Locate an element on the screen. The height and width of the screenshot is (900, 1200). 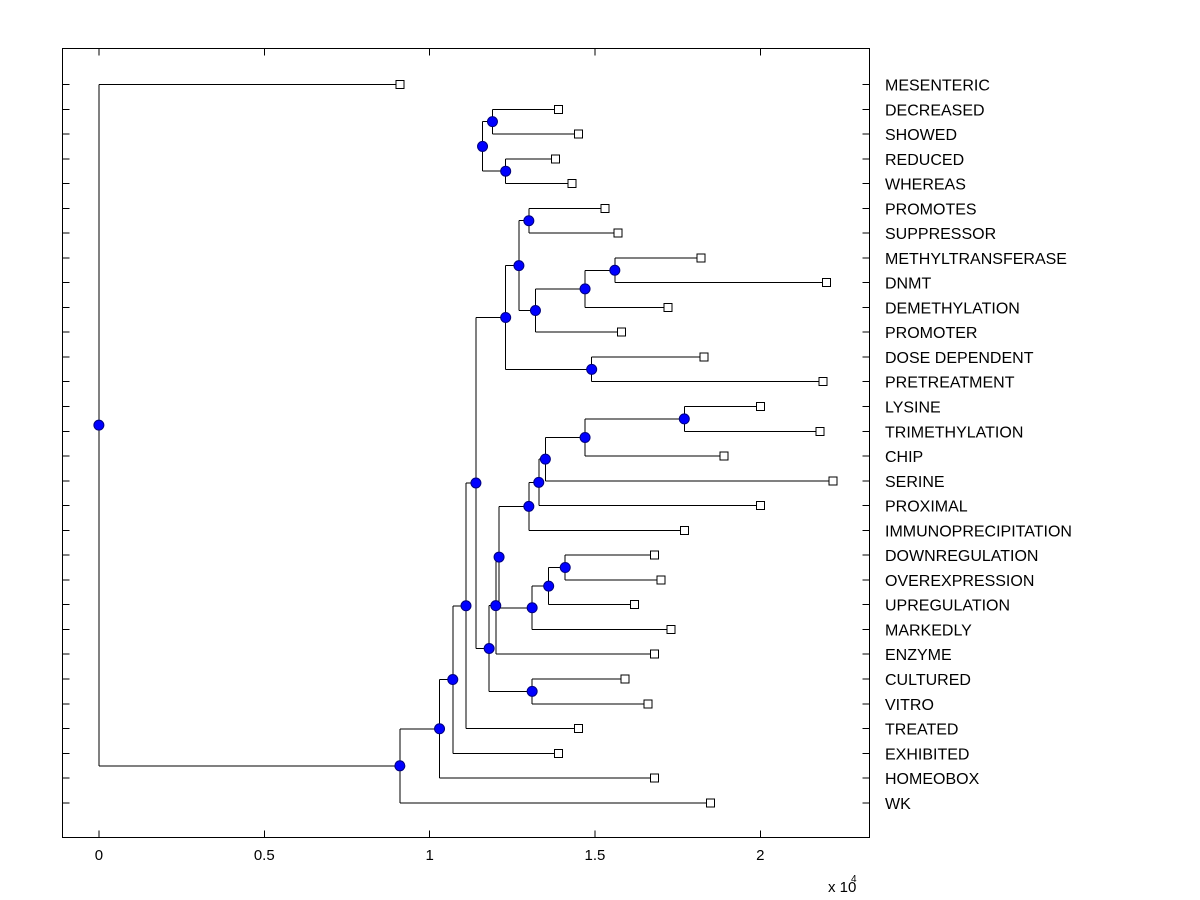
leaf-label-8: DNMT is located at coordinates (908, 284).